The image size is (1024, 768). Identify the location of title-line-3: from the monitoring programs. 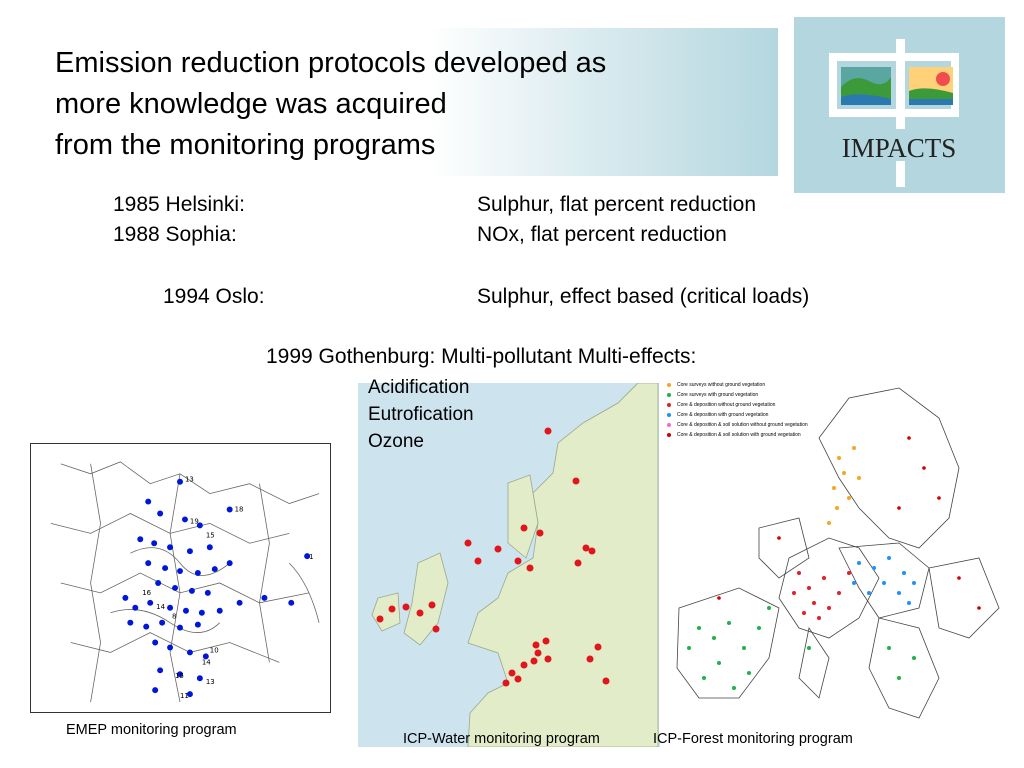
(245, 145).